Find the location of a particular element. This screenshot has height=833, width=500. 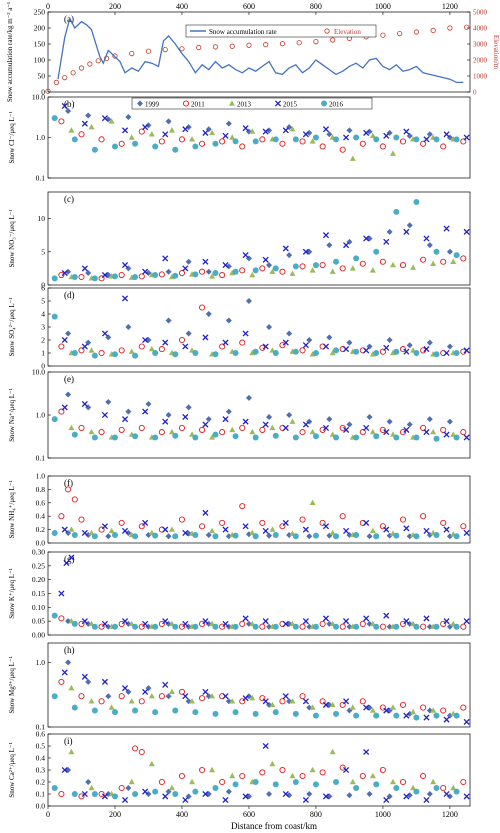

legend-marker-2016 is located at coordinates (324, 103).